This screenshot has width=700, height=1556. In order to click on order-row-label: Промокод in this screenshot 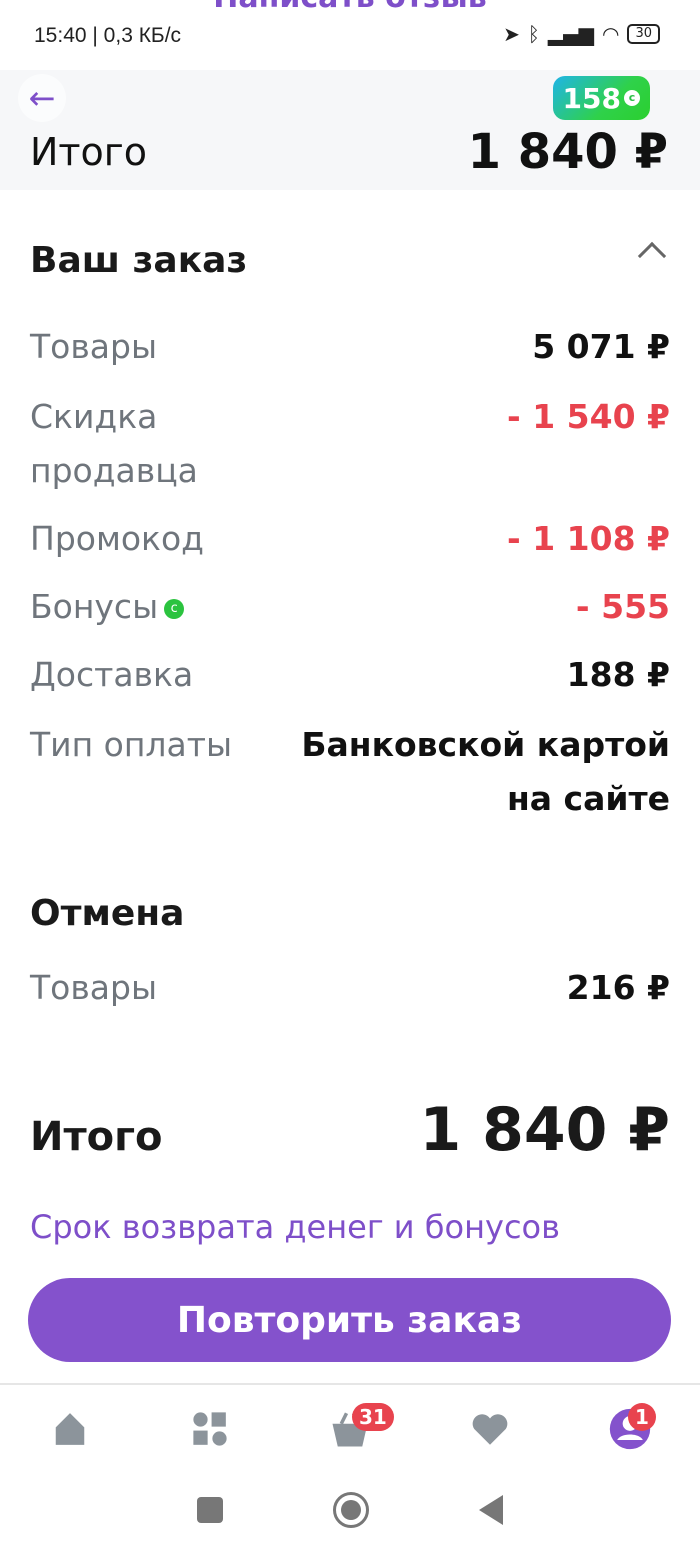, I will do `click(117, 538)`.